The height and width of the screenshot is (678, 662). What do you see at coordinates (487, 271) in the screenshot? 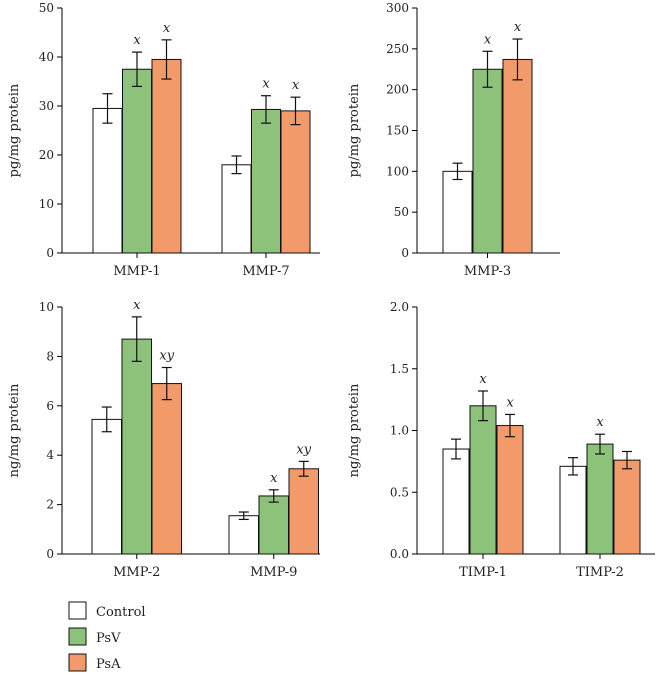
I see `x-tick-label: MMP-3` at bounding box center [487, 271].